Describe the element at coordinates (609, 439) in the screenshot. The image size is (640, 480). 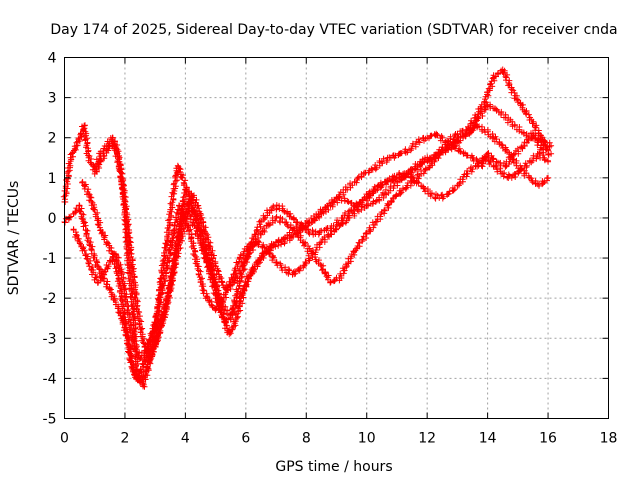
I see `x-tick-label: 18` at that location.